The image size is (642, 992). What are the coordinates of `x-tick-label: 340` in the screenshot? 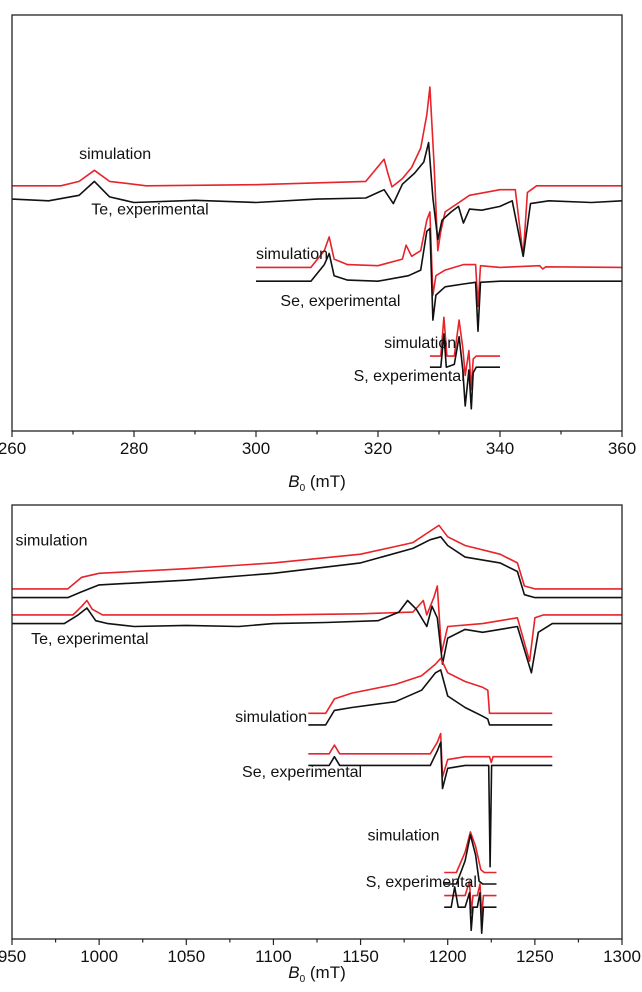 It's located at (500, 448).